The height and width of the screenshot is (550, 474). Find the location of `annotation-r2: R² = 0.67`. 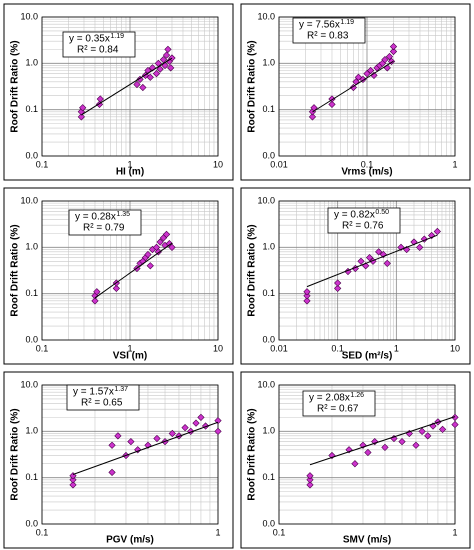

annotation-r2: R² = 0.67 is located at coordinates (338, 409).